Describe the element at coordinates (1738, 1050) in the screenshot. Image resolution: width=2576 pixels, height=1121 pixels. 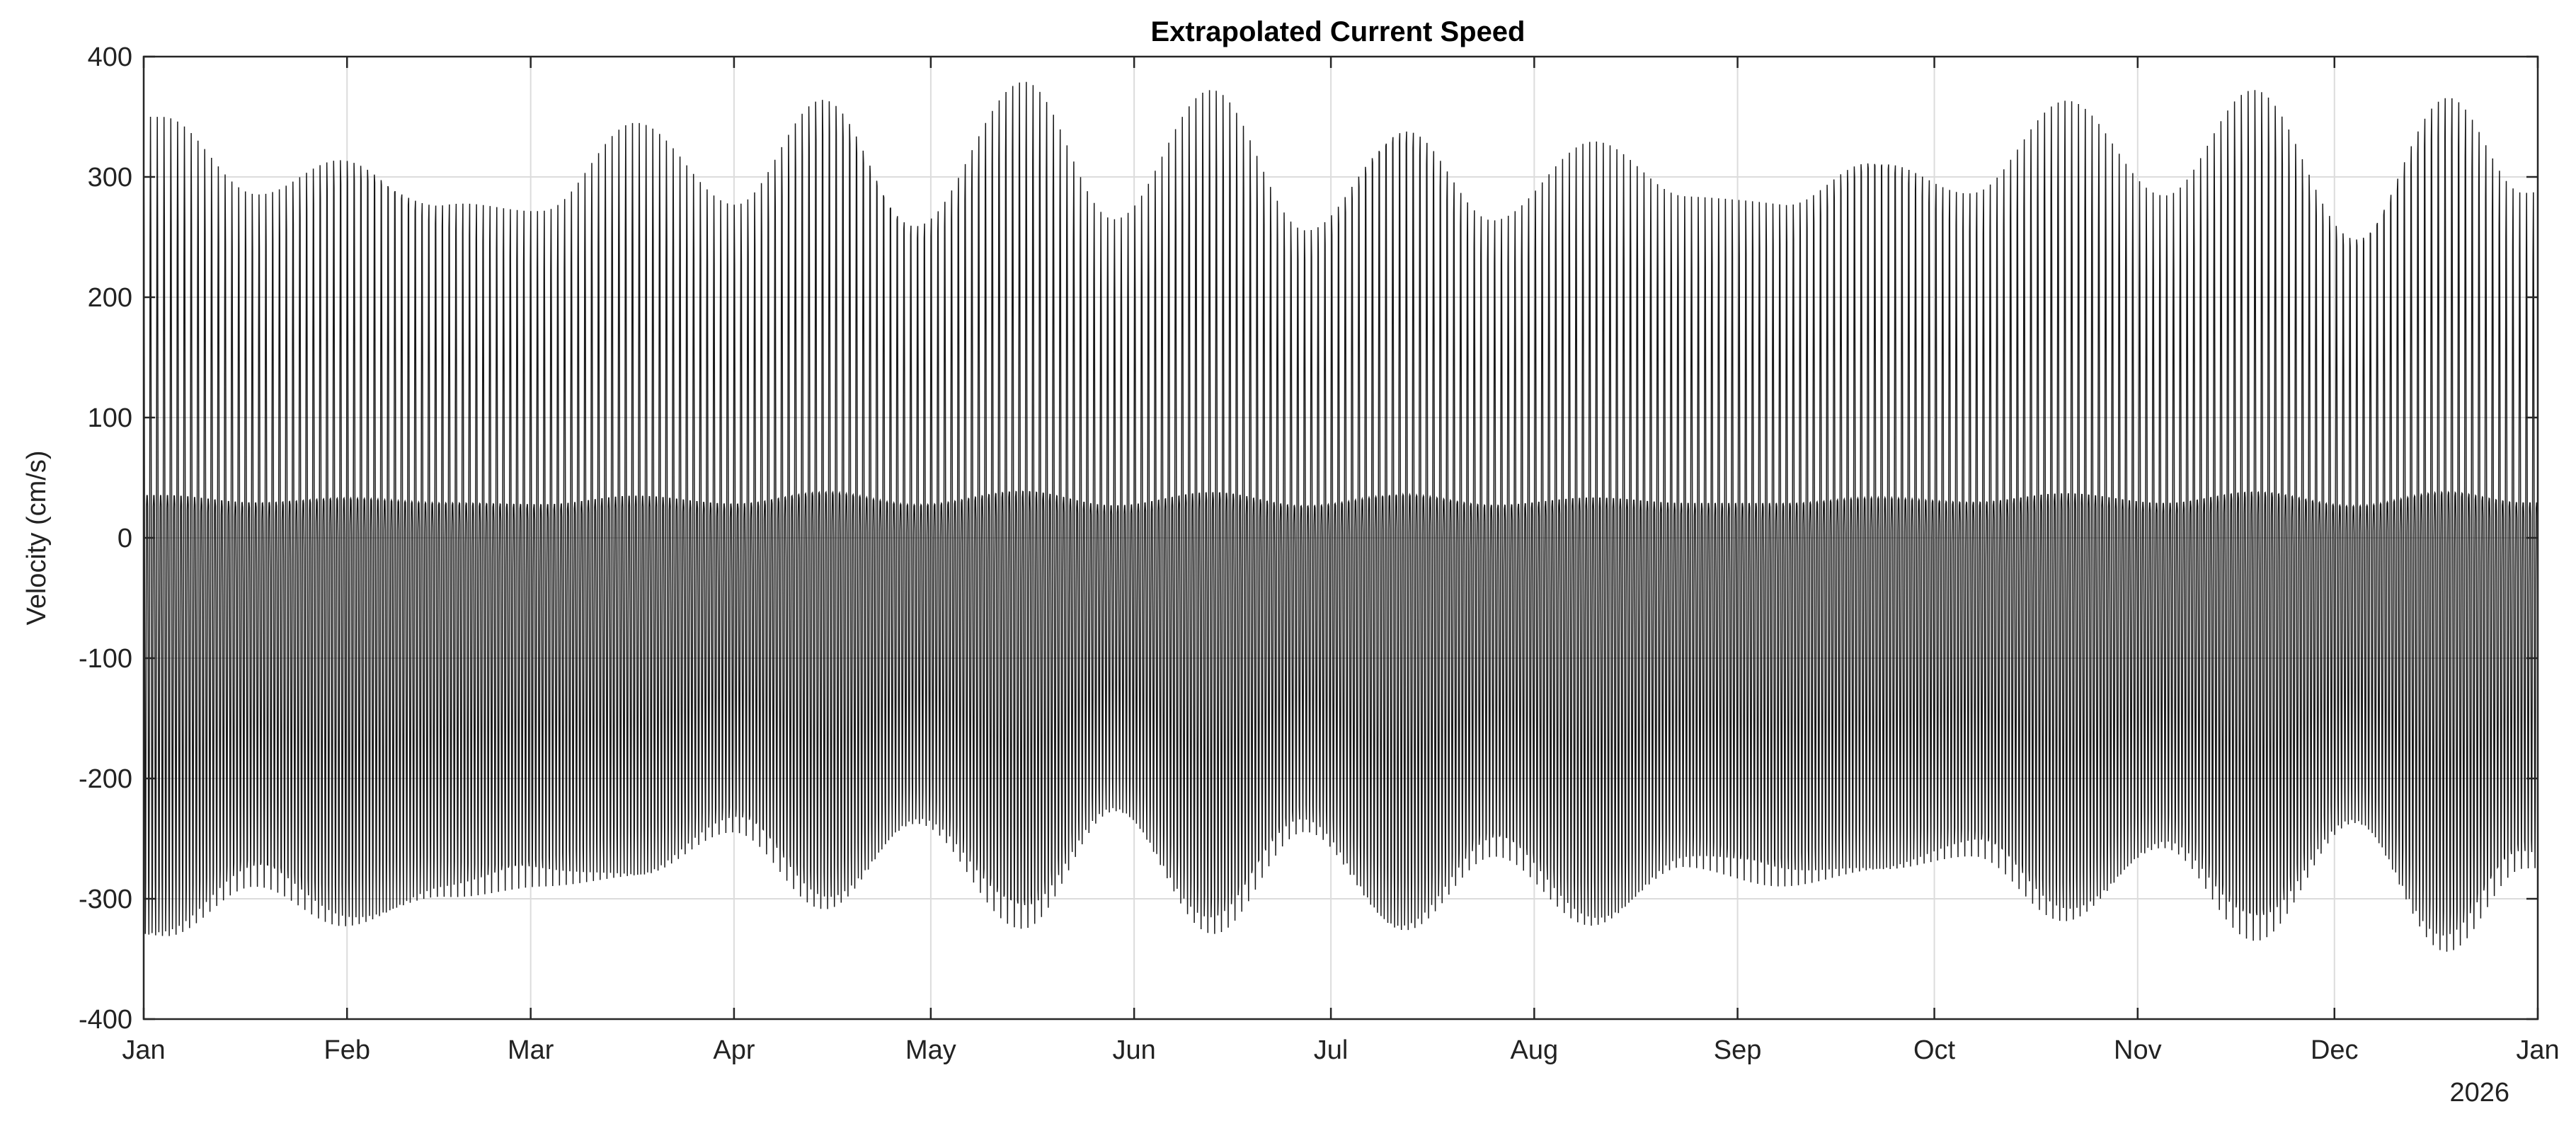
I see `x-tick-label: Sep` at that location.